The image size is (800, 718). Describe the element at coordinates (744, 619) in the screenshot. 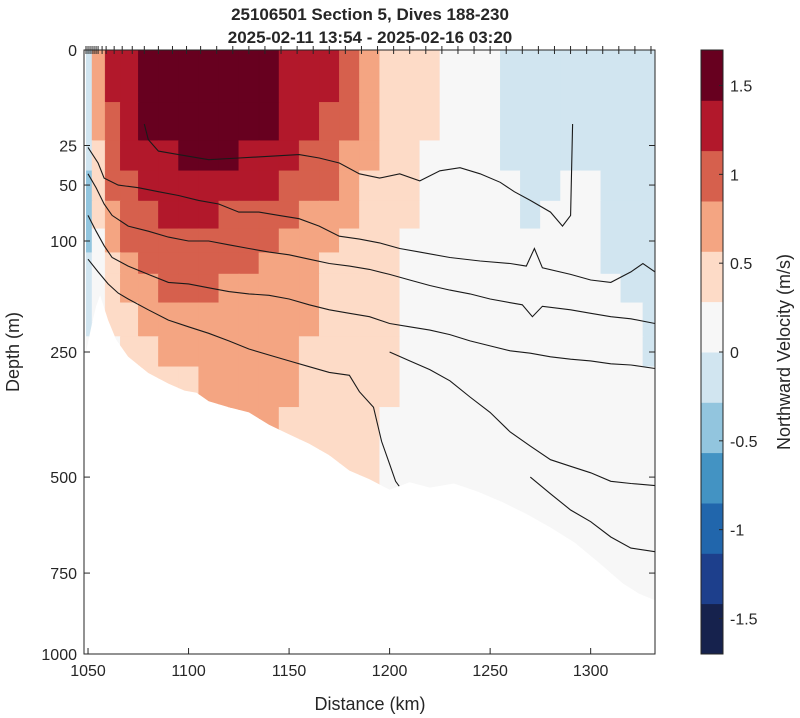

I see `colorbar-tick-label: -1.5` at that location.